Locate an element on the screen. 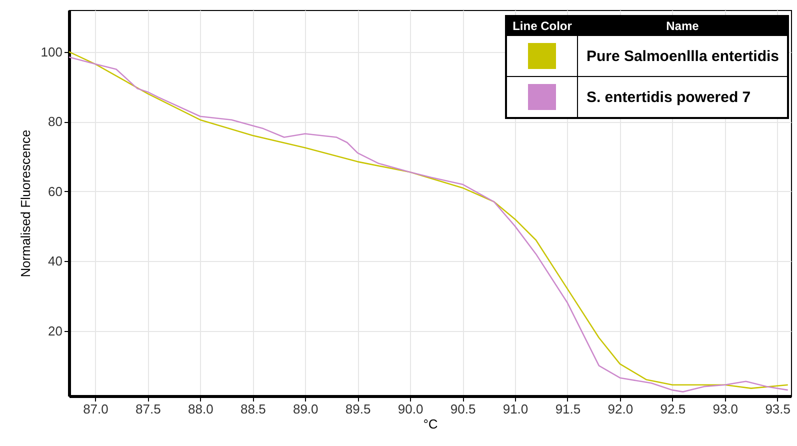 The image size is (797, 446). x-tick-label: 89.0 is located at coordinates (305, 409).